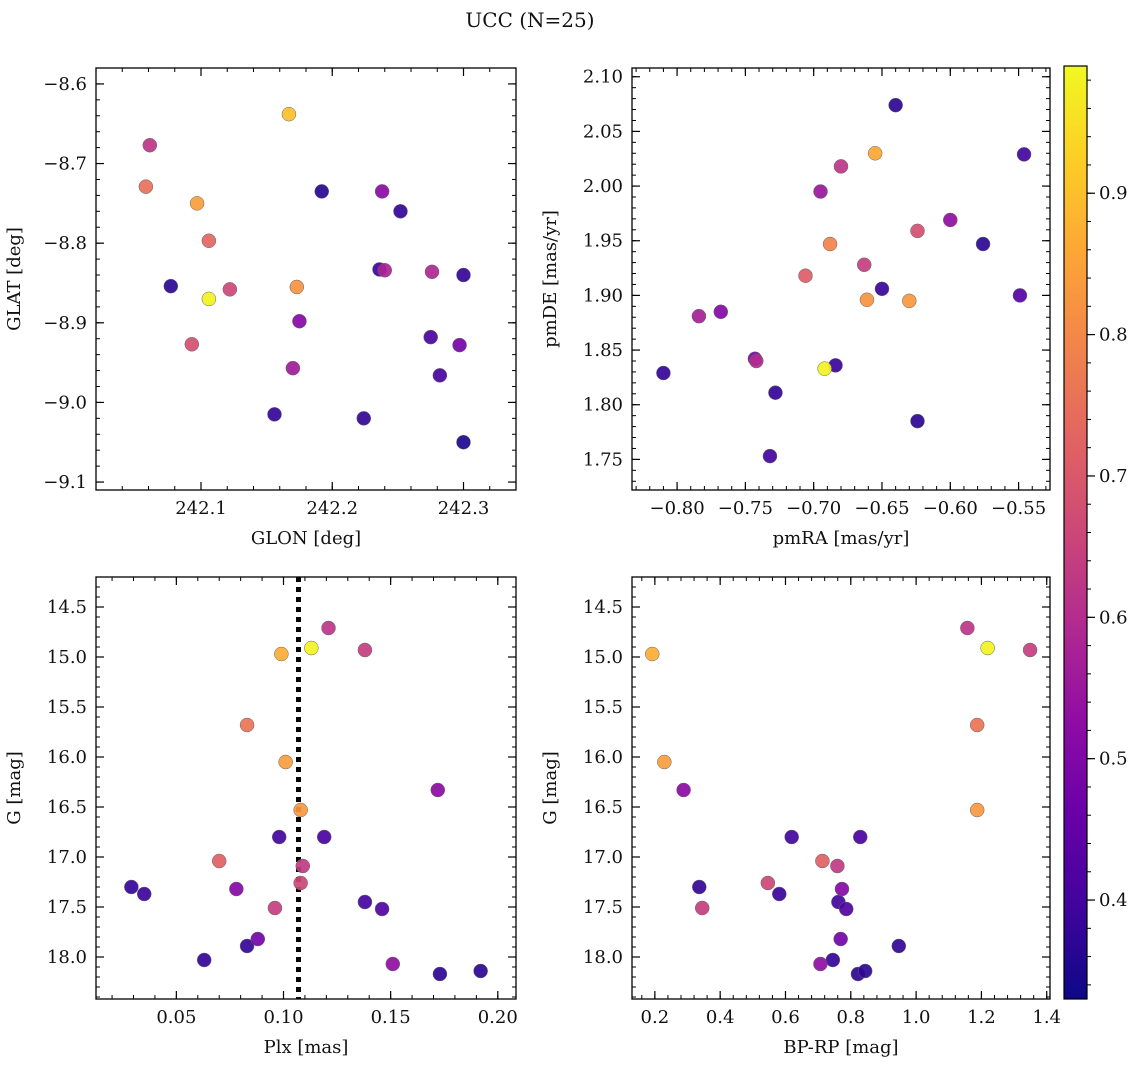  What do you see at coordinates (550, 787) in the screenshot?
I see `y-axis-label: G [mag]` at bounding box center [550, 787].